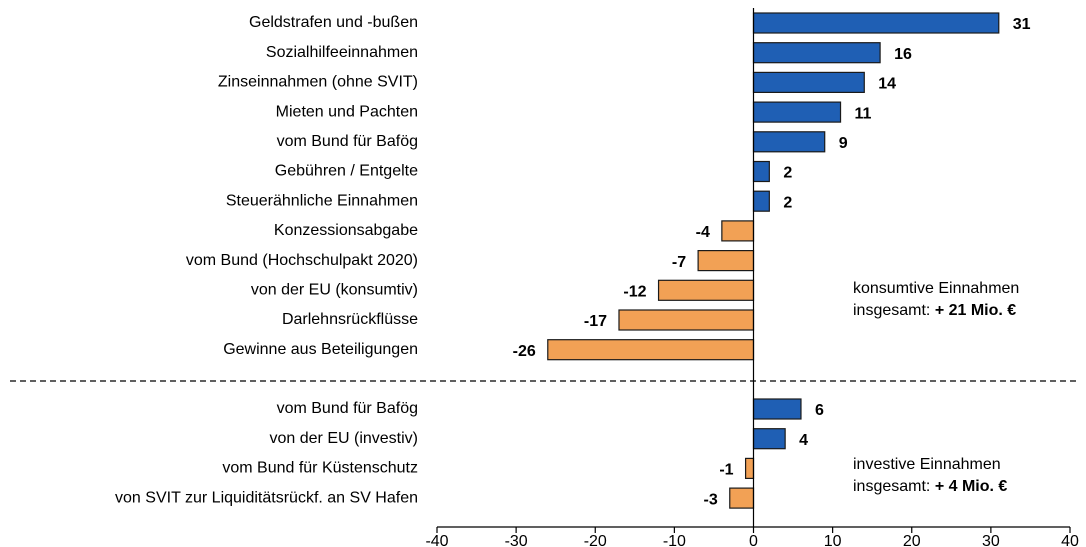 This screenshot has width=1086, height=547. Describe the element at coordinates (346, 171) in the screenshot. I see `category-label: Gebühren / Entgelte` at that location.